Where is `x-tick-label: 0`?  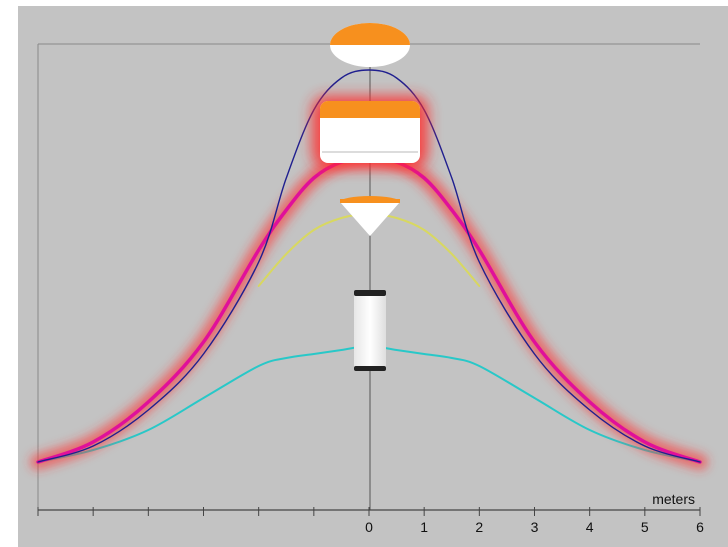
x-tick-label: 0 is located at coordinates (369, 527).